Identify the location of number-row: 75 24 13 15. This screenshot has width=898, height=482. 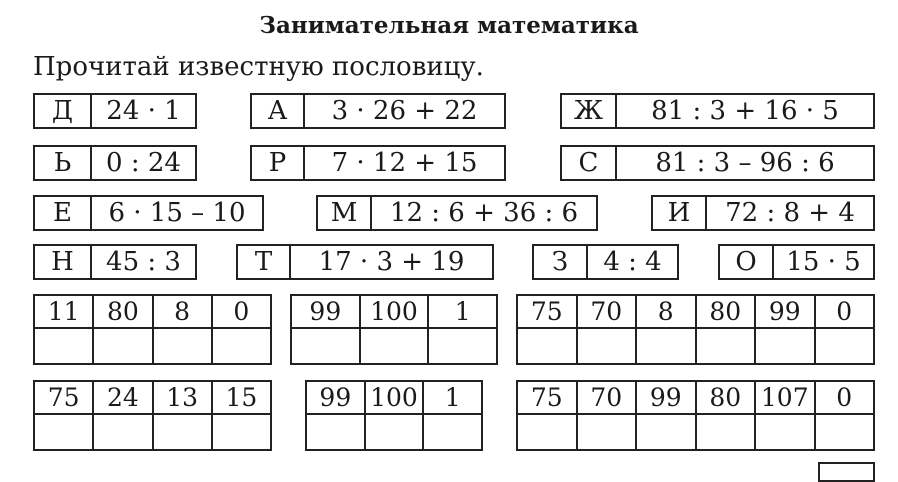
(152, 397).